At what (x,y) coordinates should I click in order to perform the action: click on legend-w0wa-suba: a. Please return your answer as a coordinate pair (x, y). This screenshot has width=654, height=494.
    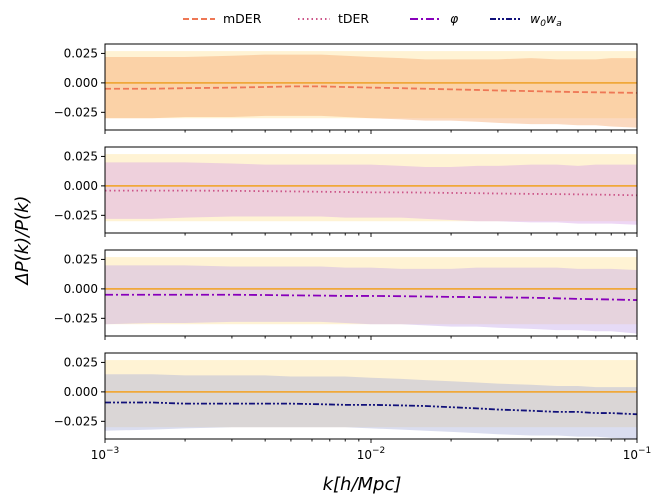
    Looking at the image, I should click on (559, 24).